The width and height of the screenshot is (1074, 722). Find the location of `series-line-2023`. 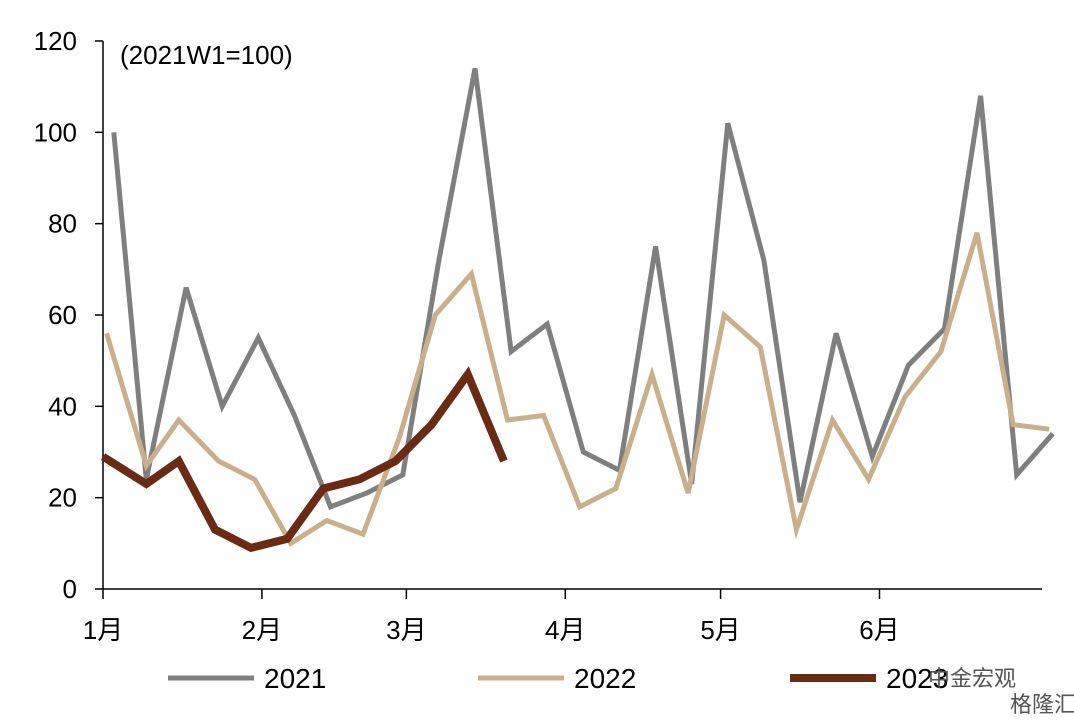

series-line-2023 is located at coordinates (304, 459).